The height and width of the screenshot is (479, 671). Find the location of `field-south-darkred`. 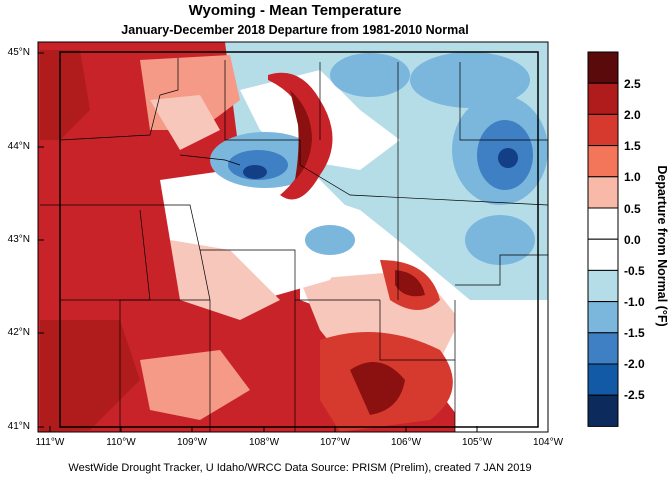

field-south-darkred is located at coordinates (377, 388).